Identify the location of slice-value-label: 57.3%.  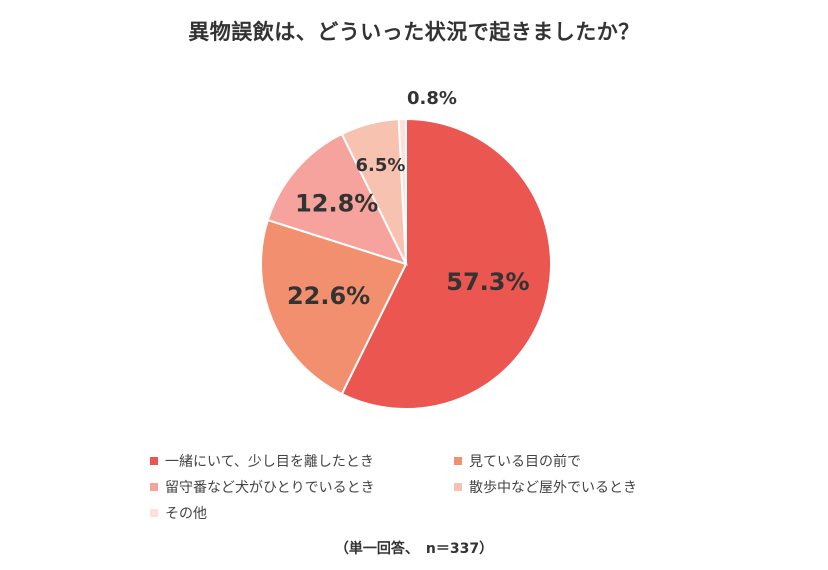
(487, 282).